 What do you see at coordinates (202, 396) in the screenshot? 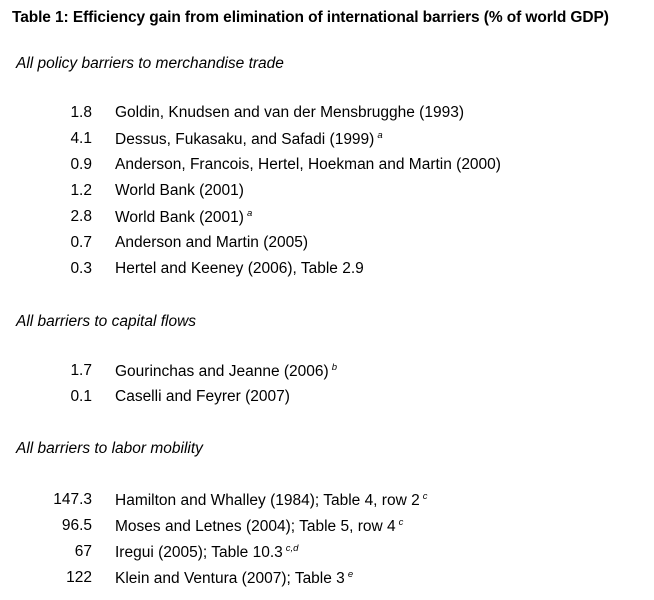
I see `source-citation: Caselli and Feyrer (2007)` at bounding box center [202, 396].